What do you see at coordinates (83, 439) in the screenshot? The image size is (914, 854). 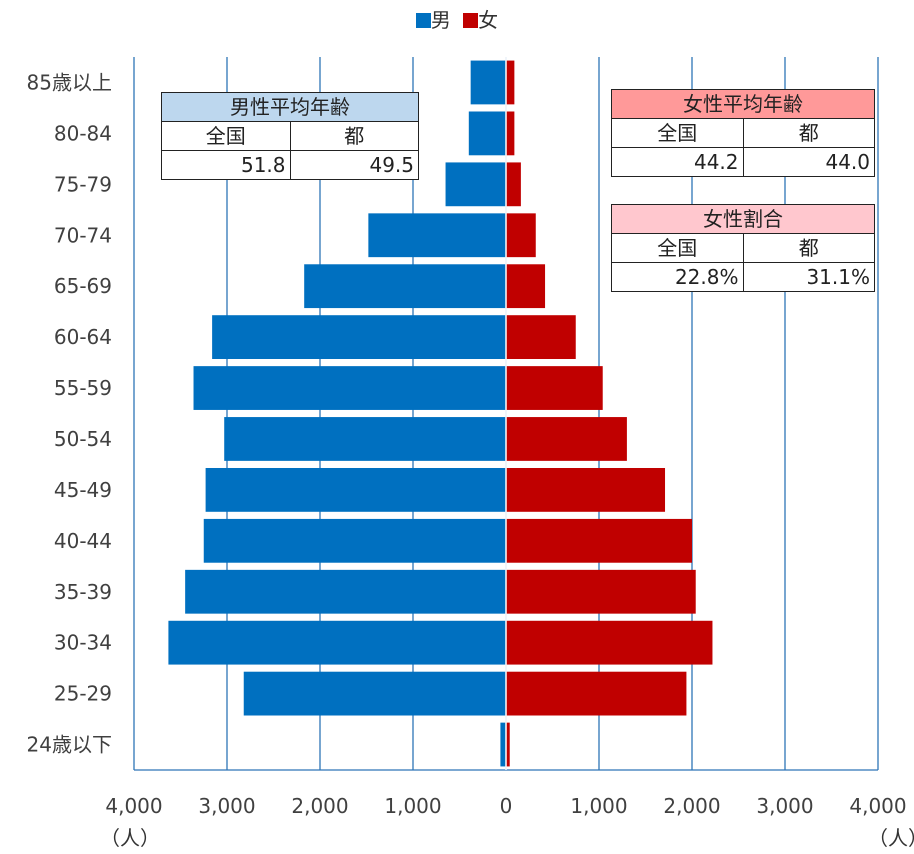 I see `y-tick-label: 50-54` at bounding box center [83, 439].